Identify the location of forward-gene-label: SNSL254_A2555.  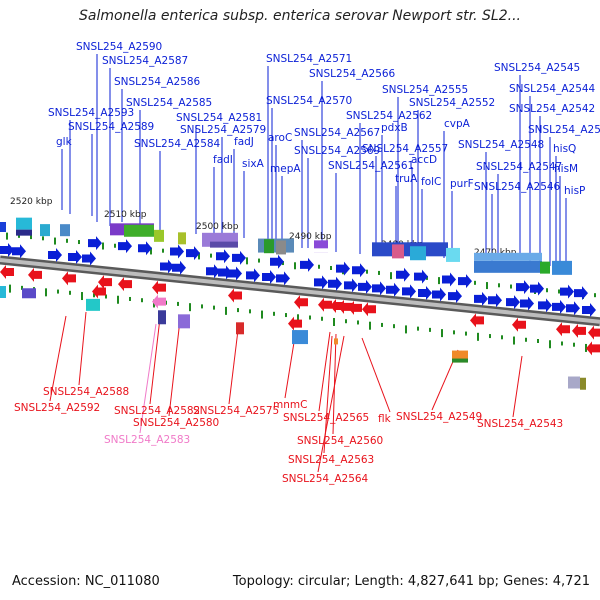
(425, 90).